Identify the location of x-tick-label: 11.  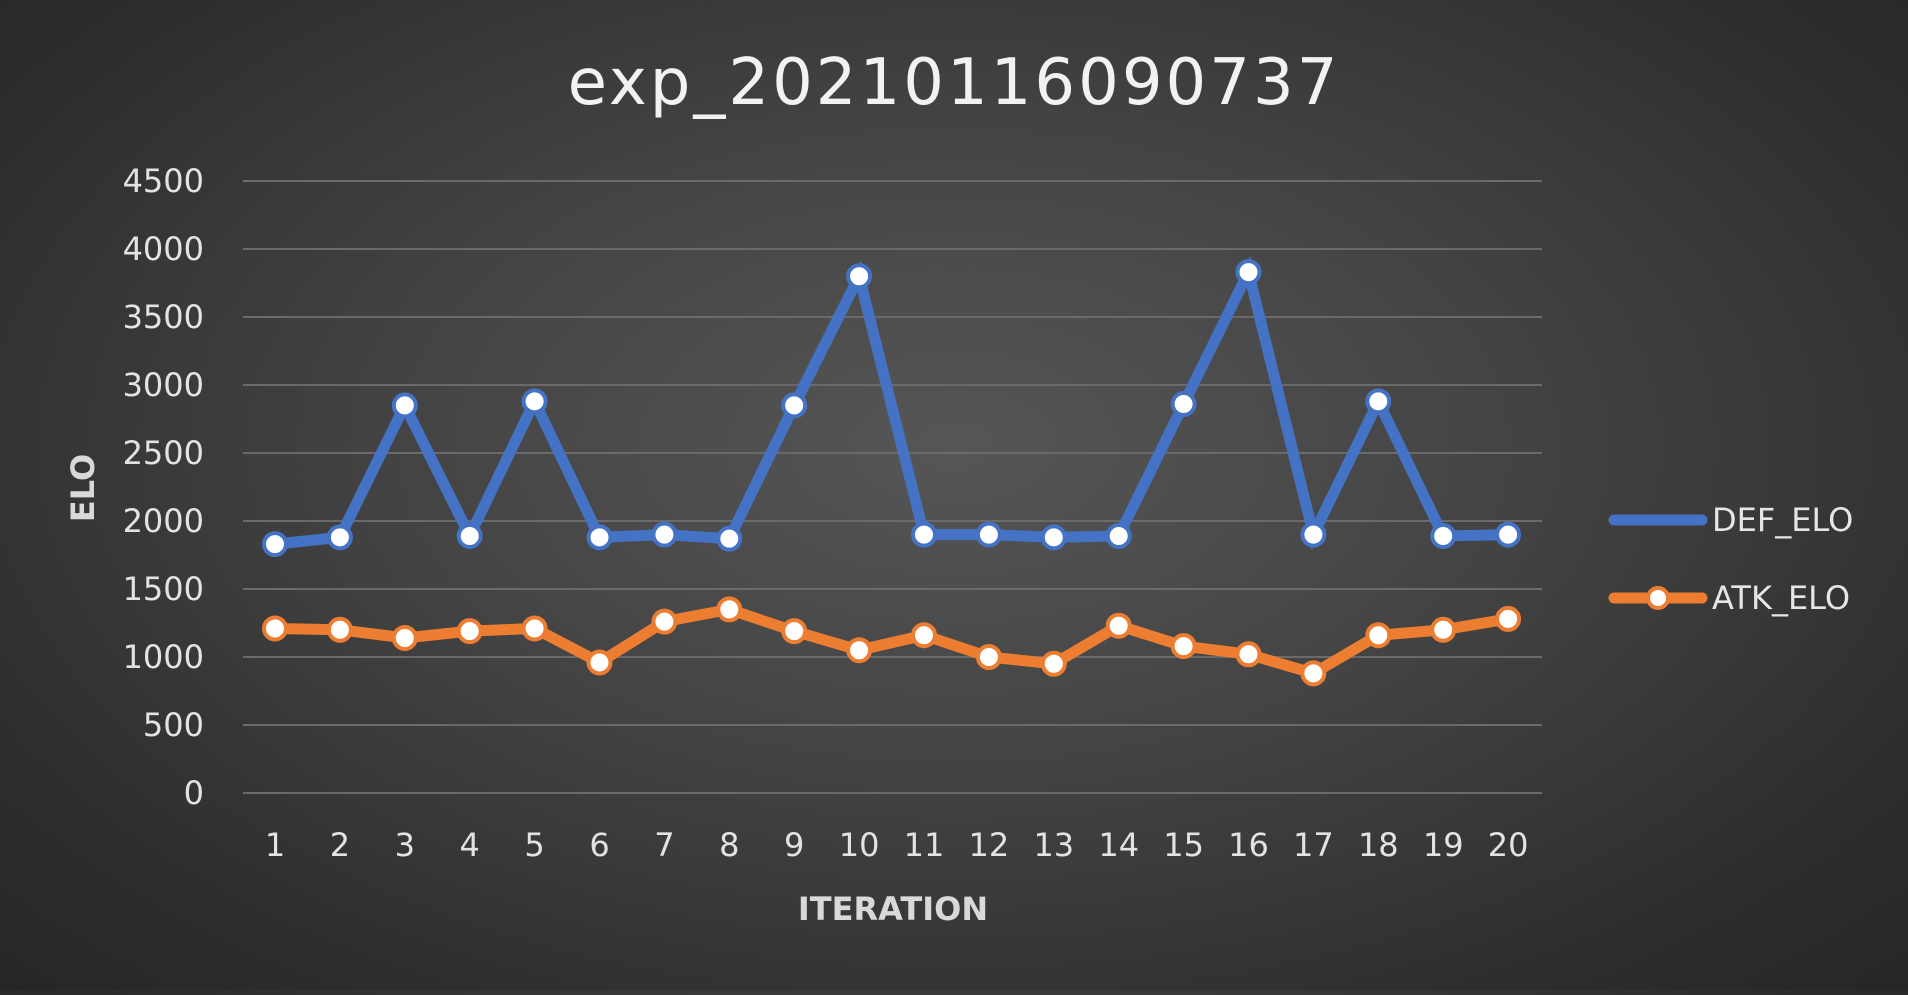
(924, 845).